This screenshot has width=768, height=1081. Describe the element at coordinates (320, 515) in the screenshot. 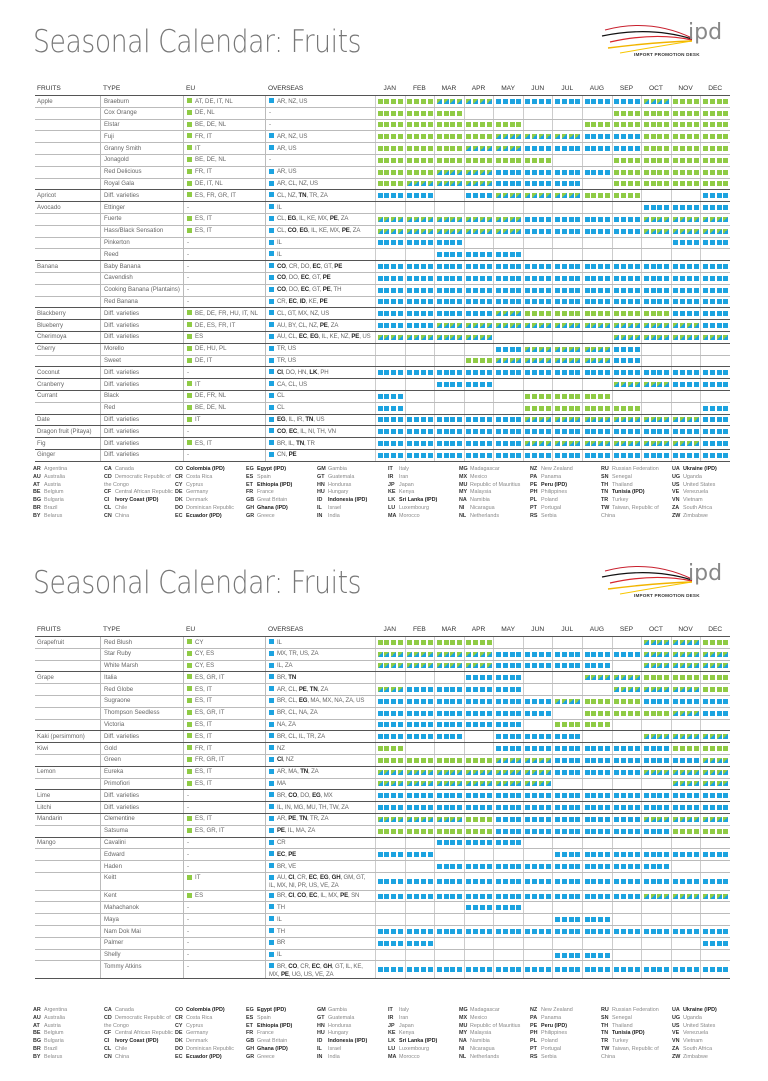

I see `country-code: IN` at that location.